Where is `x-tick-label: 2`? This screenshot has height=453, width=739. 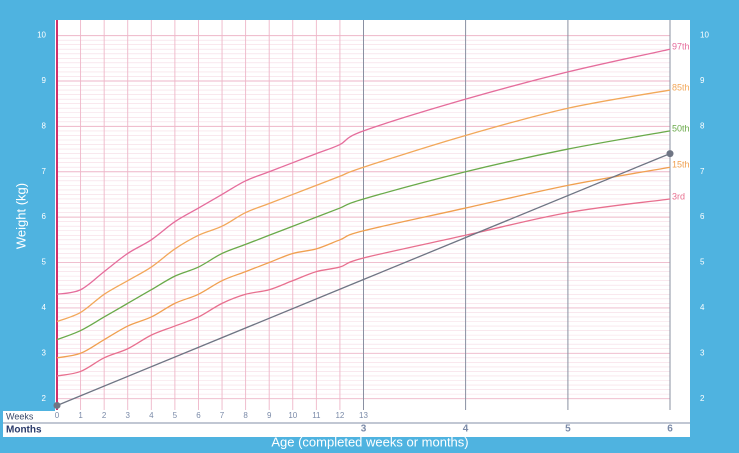 x-tick-label: 2 is located at coordinates (104, 415).